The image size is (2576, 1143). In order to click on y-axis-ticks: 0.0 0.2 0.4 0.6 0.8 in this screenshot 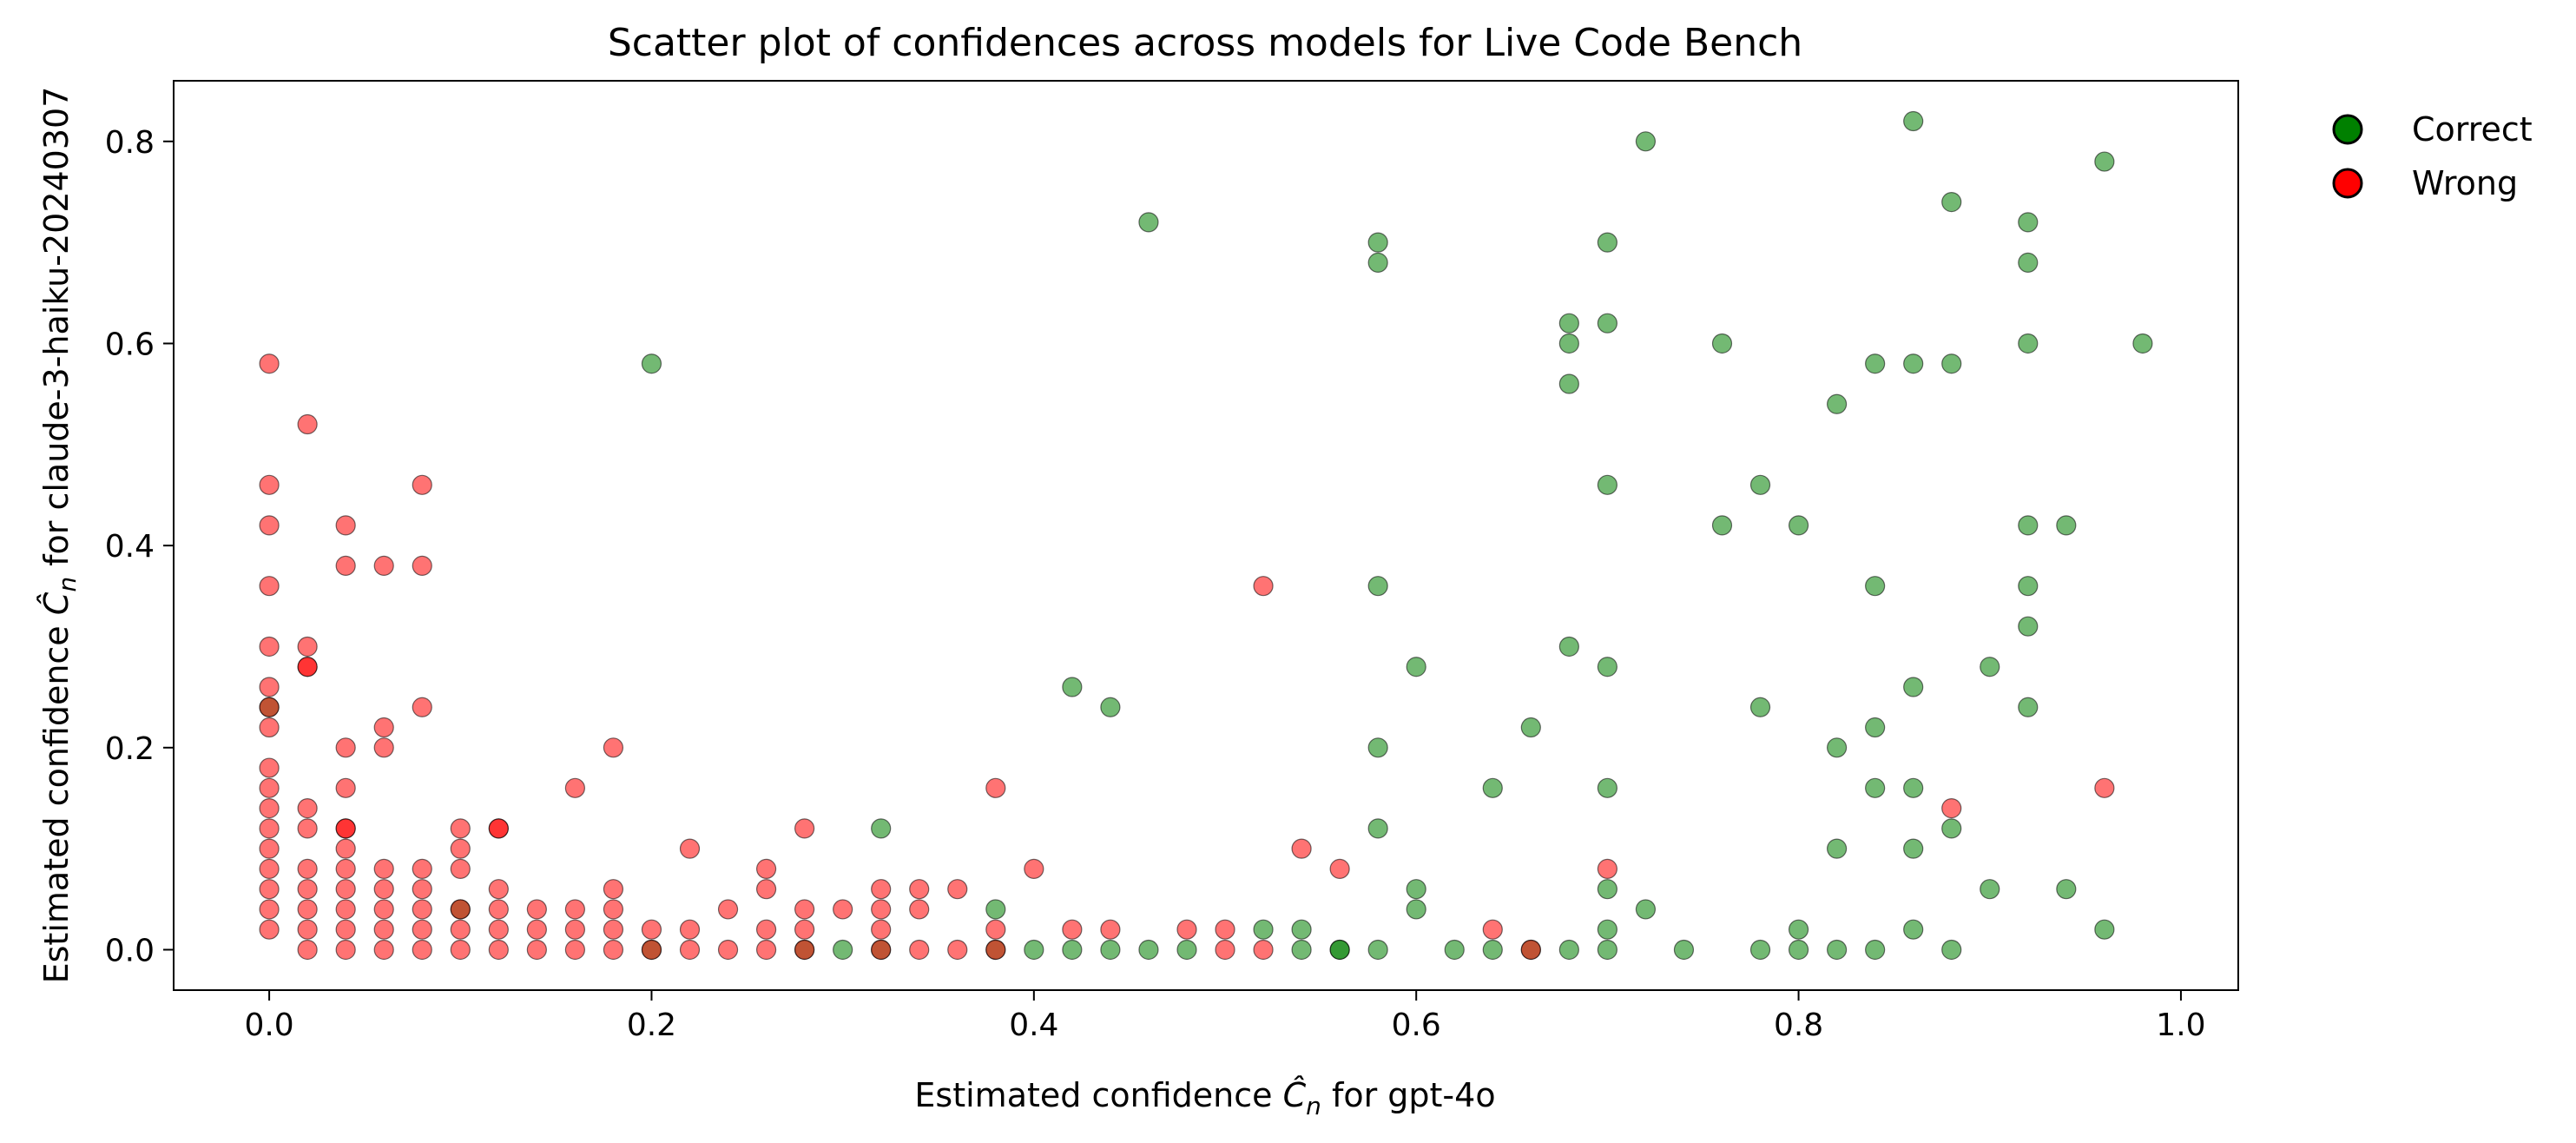, I will do `click(139, 546)`.